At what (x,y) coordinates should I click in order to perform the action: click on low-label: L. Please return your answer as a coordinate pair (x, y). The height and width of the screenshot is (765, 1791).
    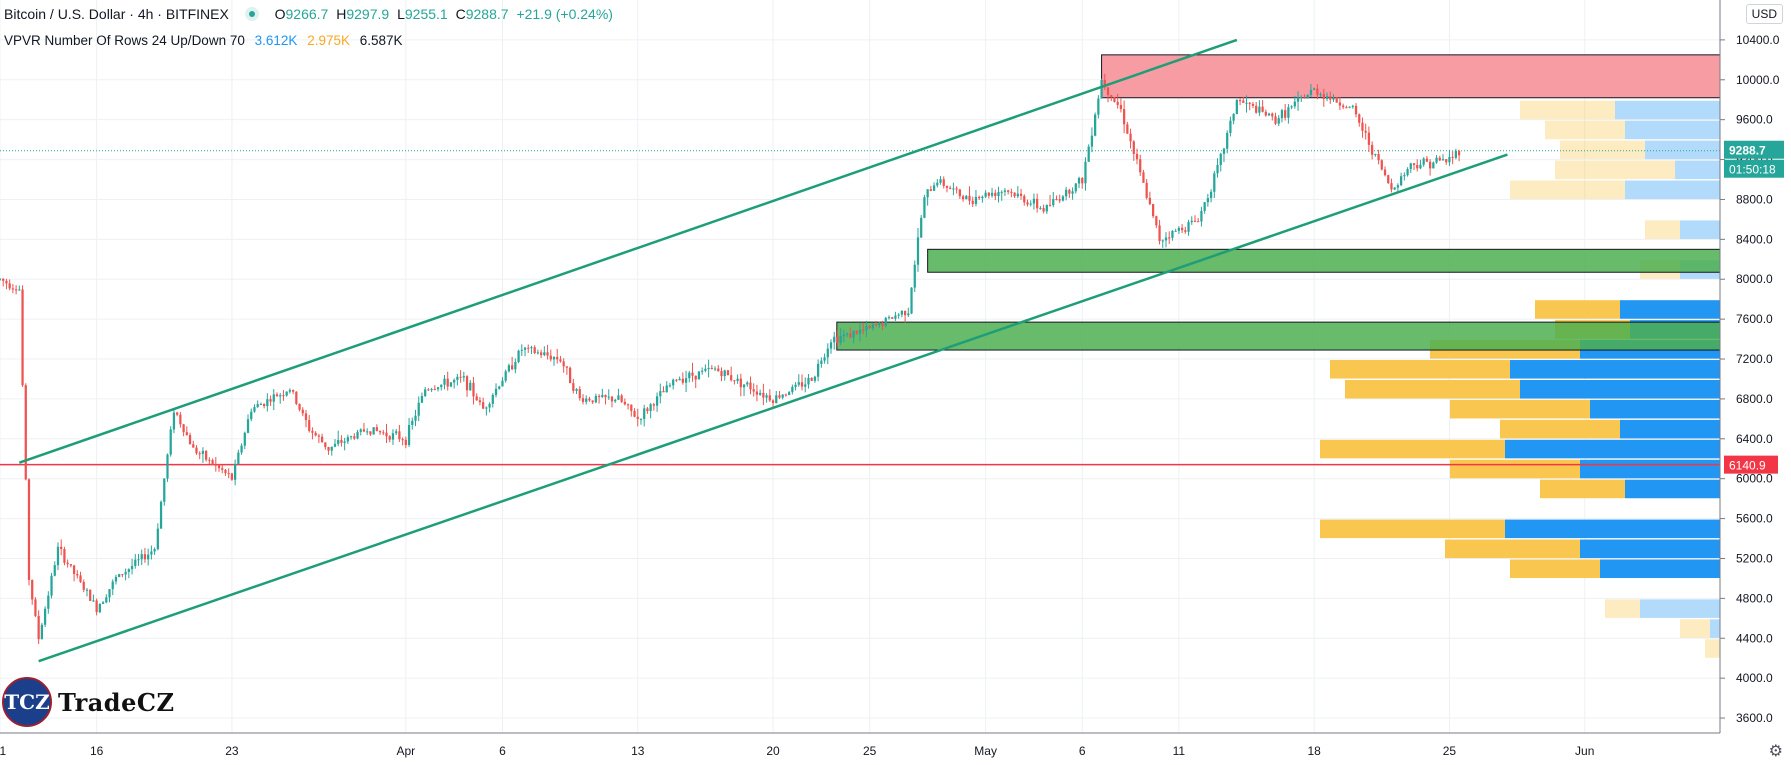
    Looking at the image, I should click on (401, 14).